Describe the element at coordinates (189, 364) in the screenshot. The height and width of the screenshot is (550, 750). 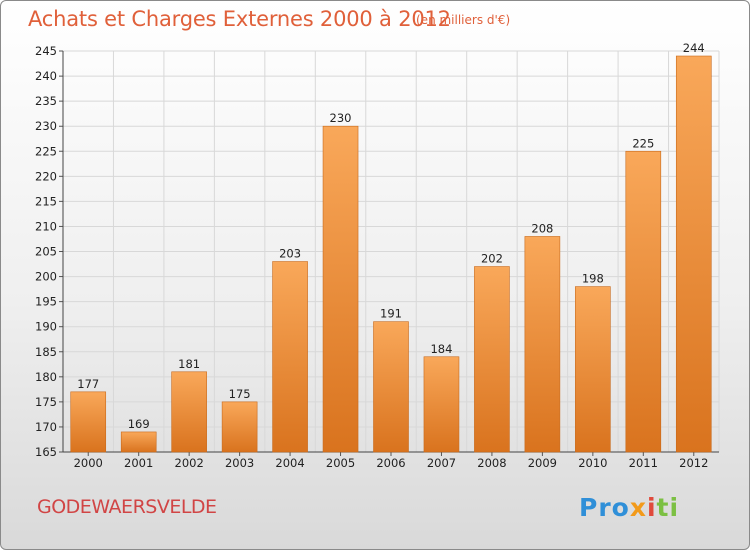
I see `value-label: 181` at that location.